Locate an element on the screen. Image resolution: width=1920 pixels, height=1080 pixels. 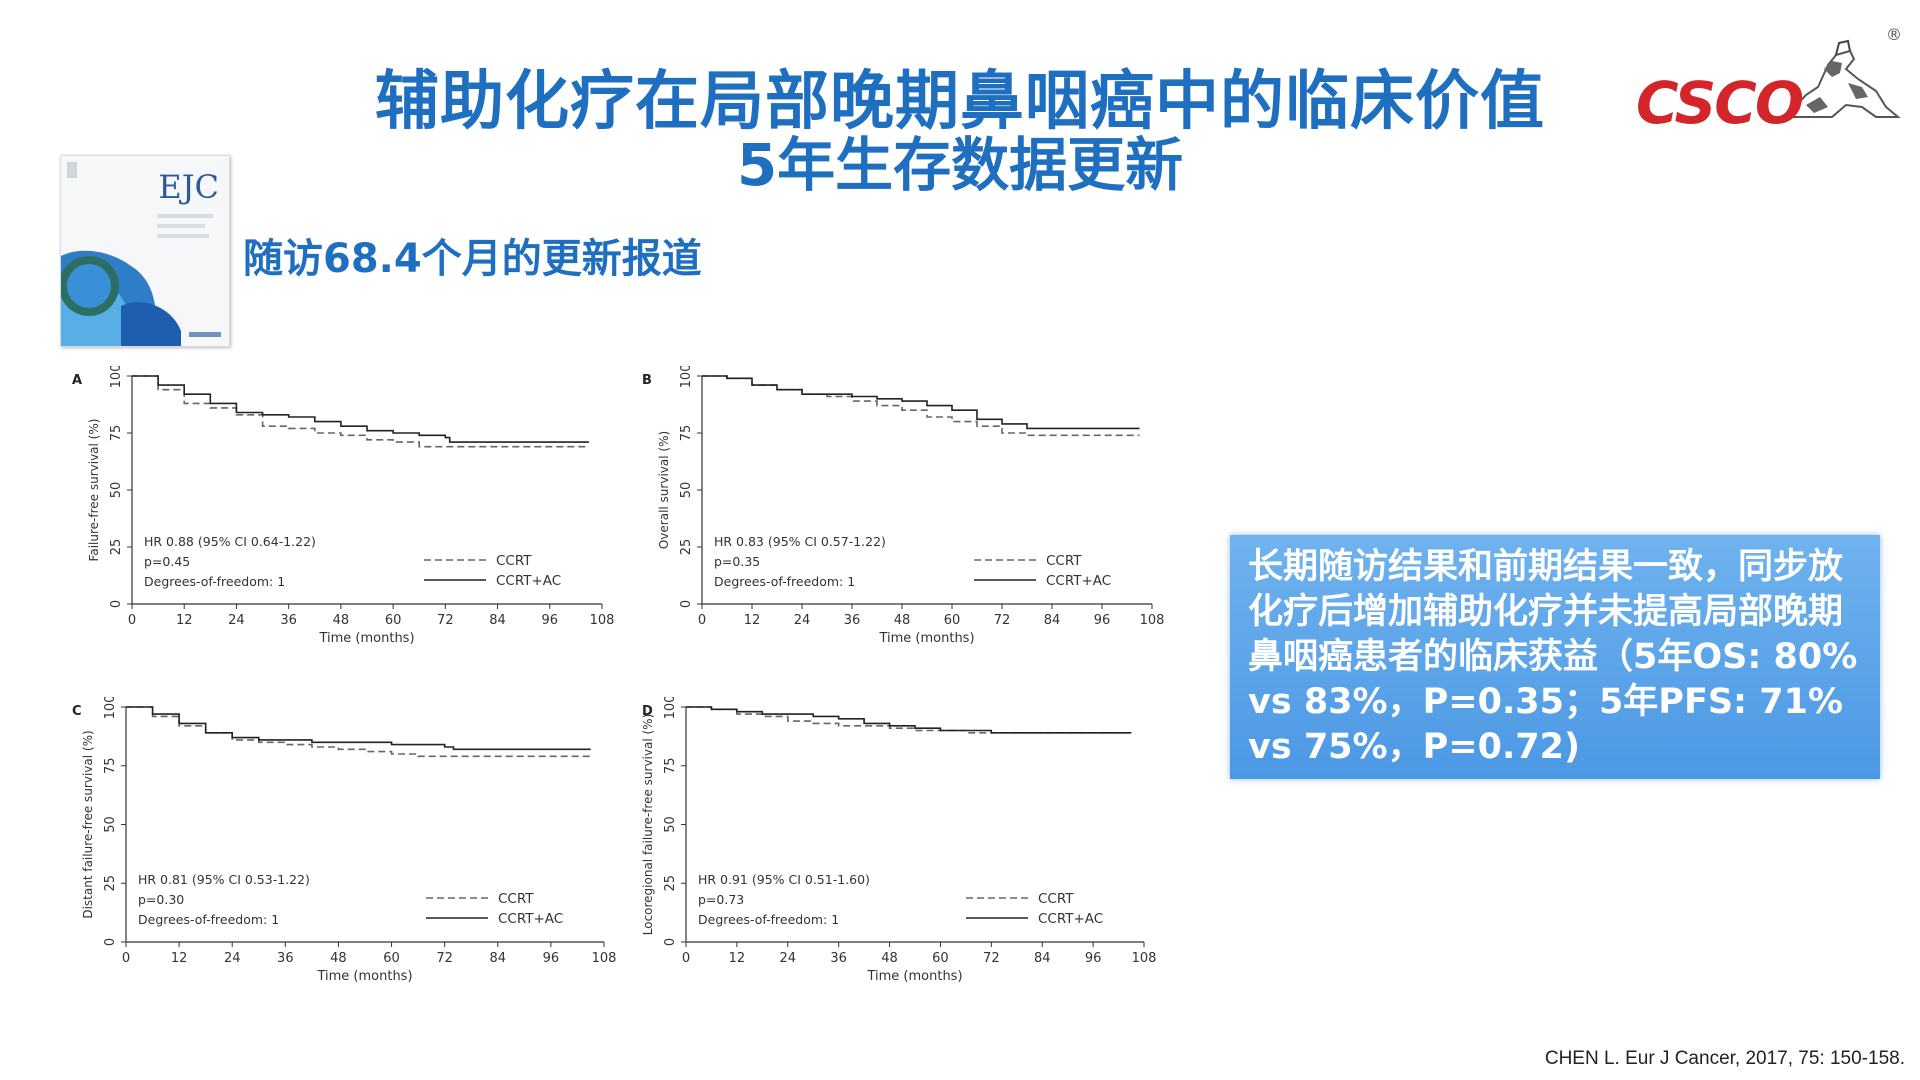
slide-title: 辅助化疗在局部晚期鼻咽癌中的临床价值 is located at coordinates (960, 102).